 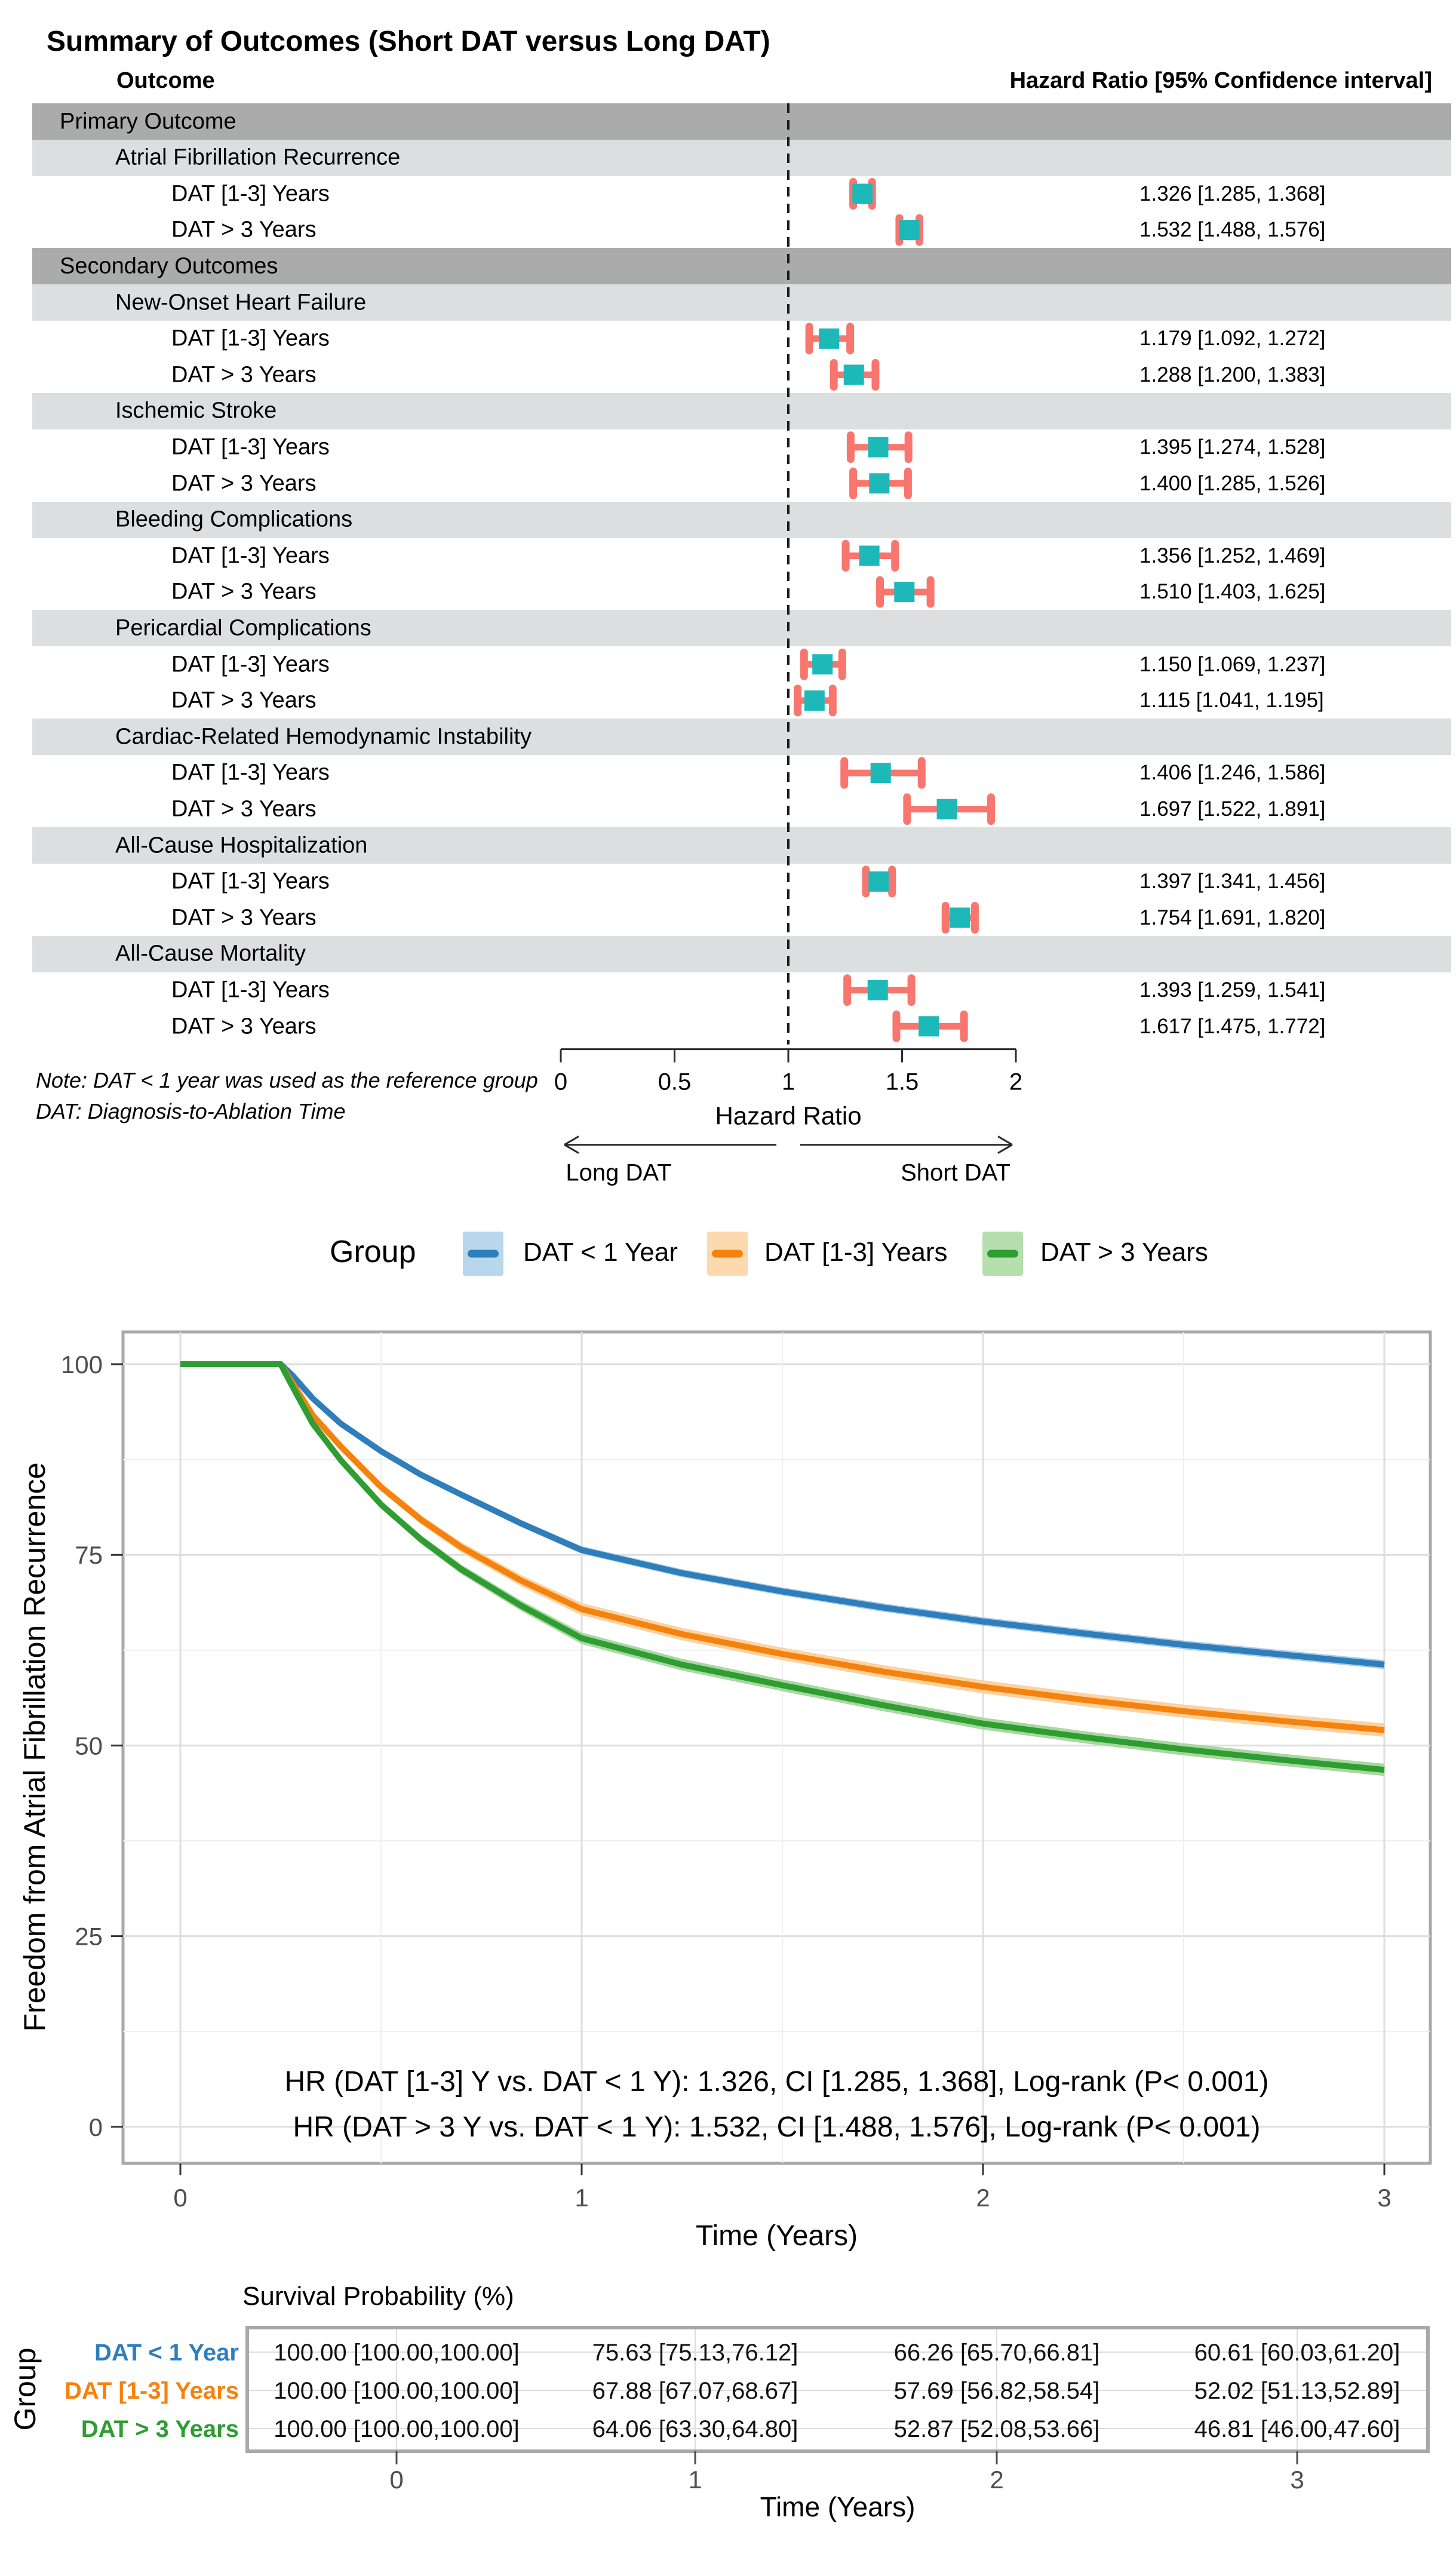 What do you see at coordinates (788, 1082) in the screenshot?
I see `forest-axis-tick-label: 1` at bounding box center [788, 1082].